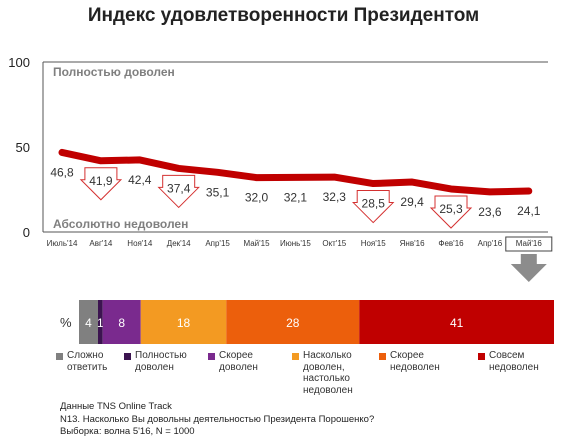 This screenshot has width=567, height=444. Describe the element at coordinates (335, 197) in the screenshot. I see `data-label: 32,3` at that location.